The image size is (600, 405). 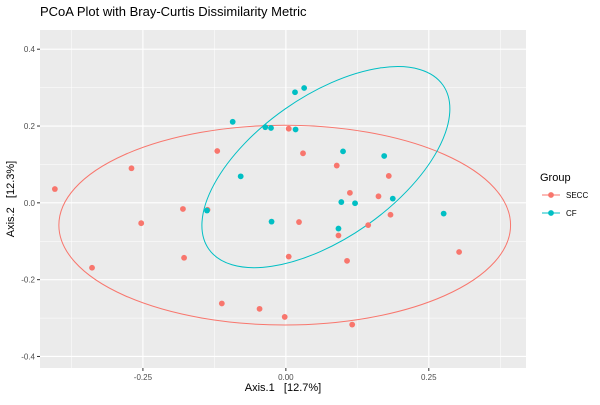 I want to click on legend-items: SECC CF, so click(x=565, y=204).